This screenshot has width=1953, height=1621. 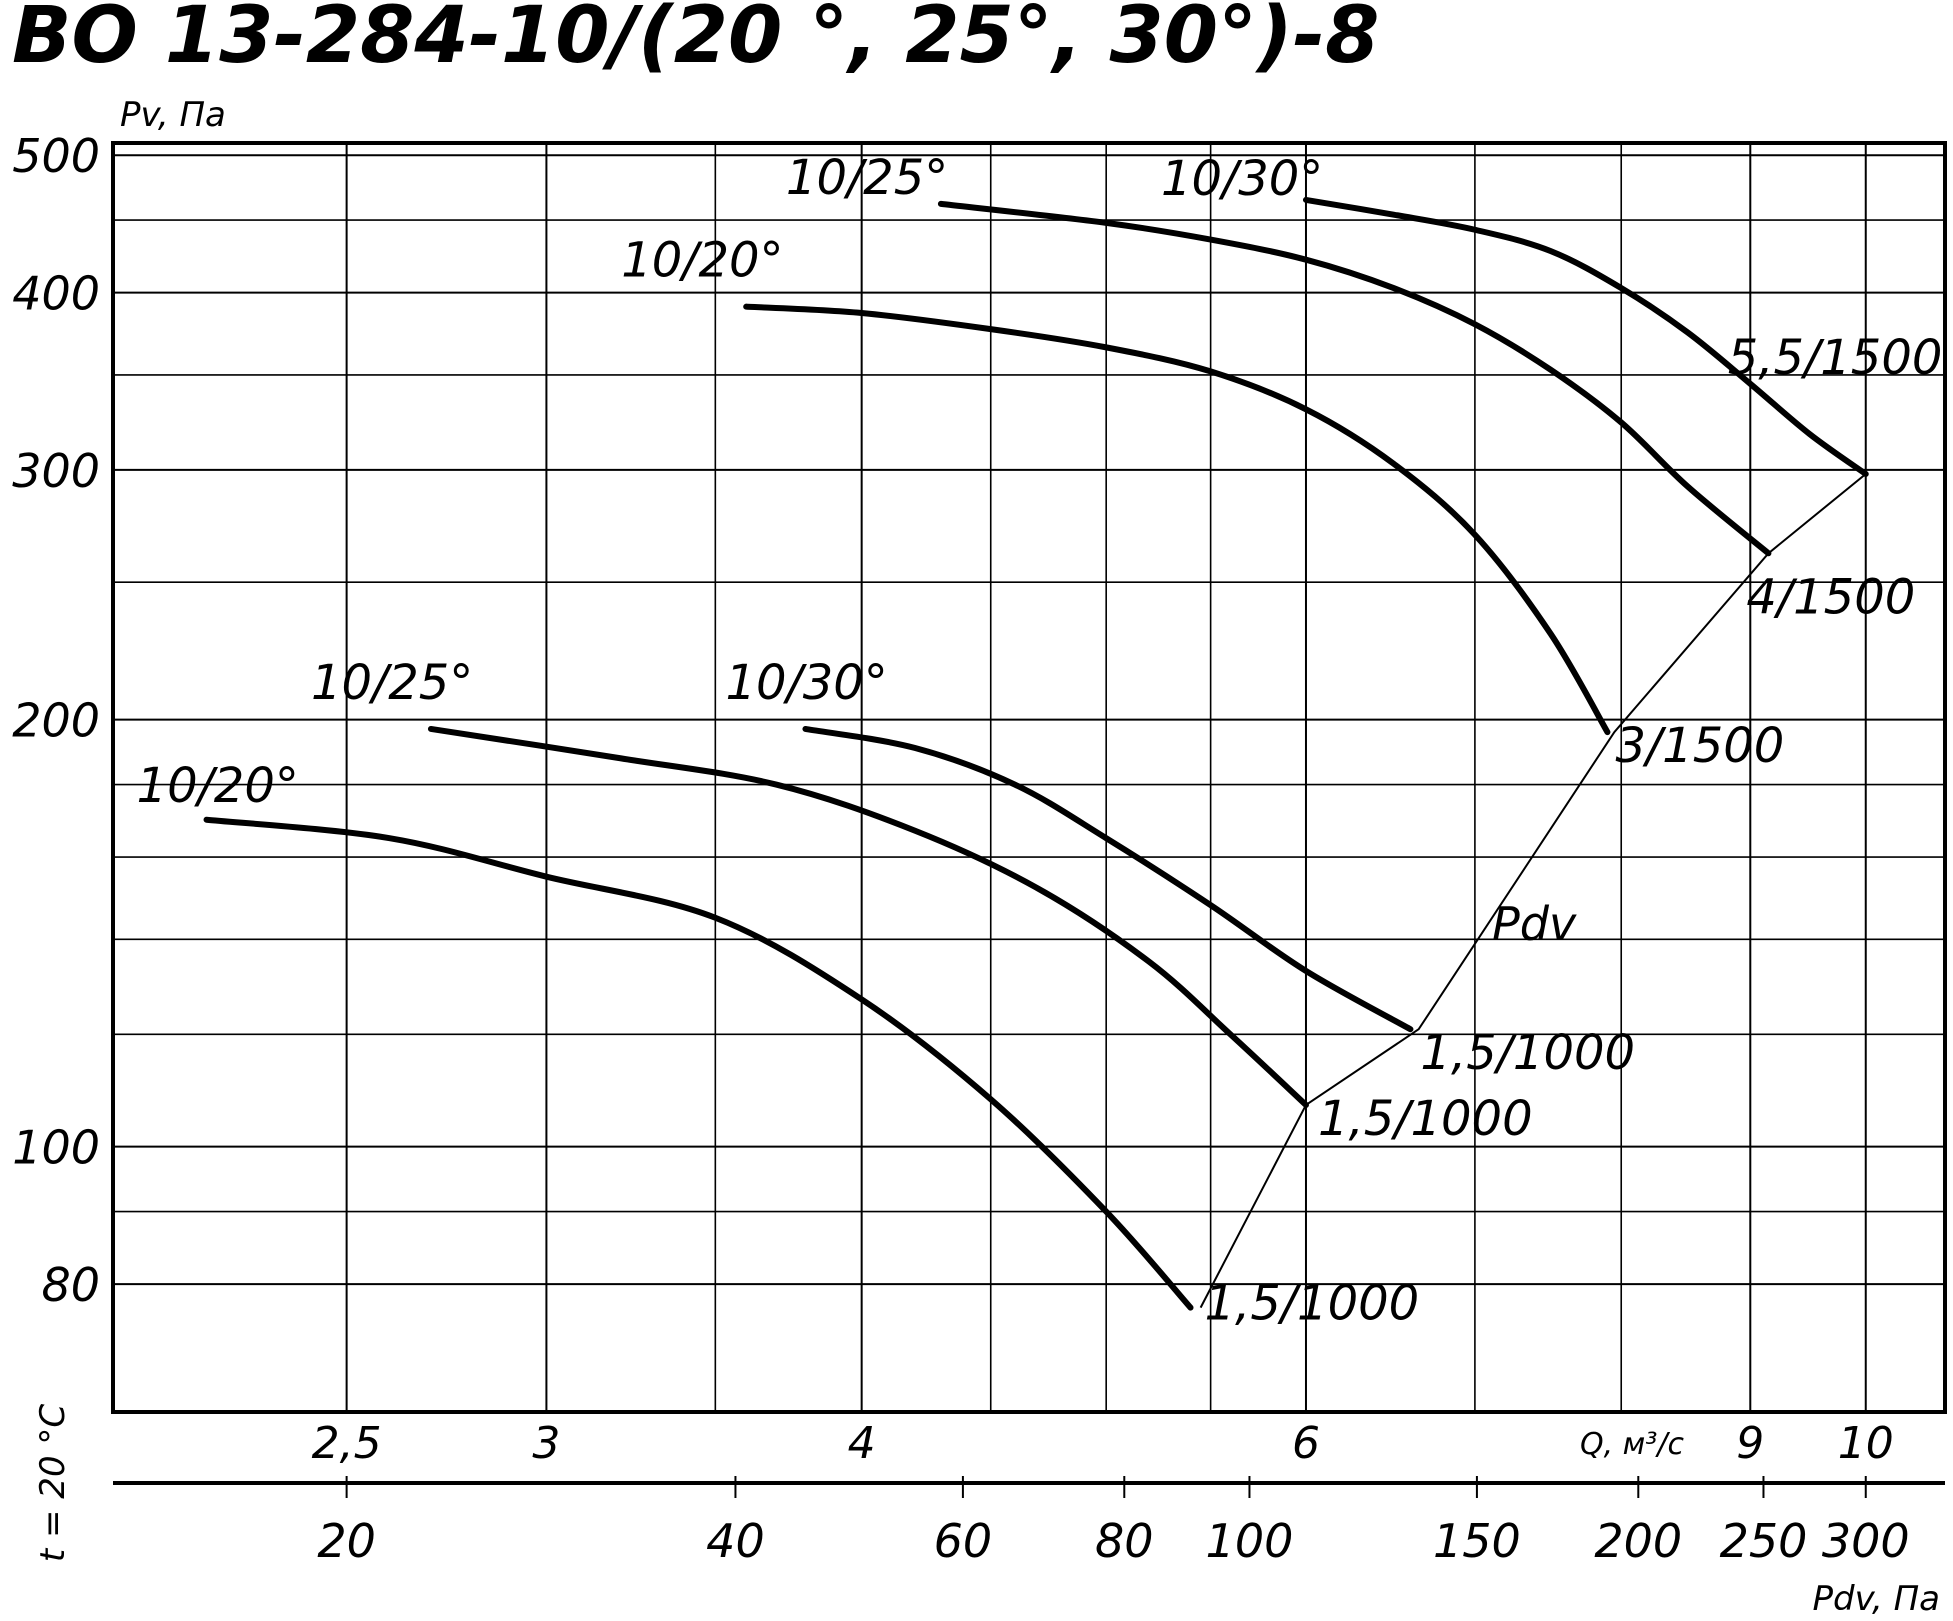 I want to click on x-tick-label: 4, so click(x=862, y=1443).